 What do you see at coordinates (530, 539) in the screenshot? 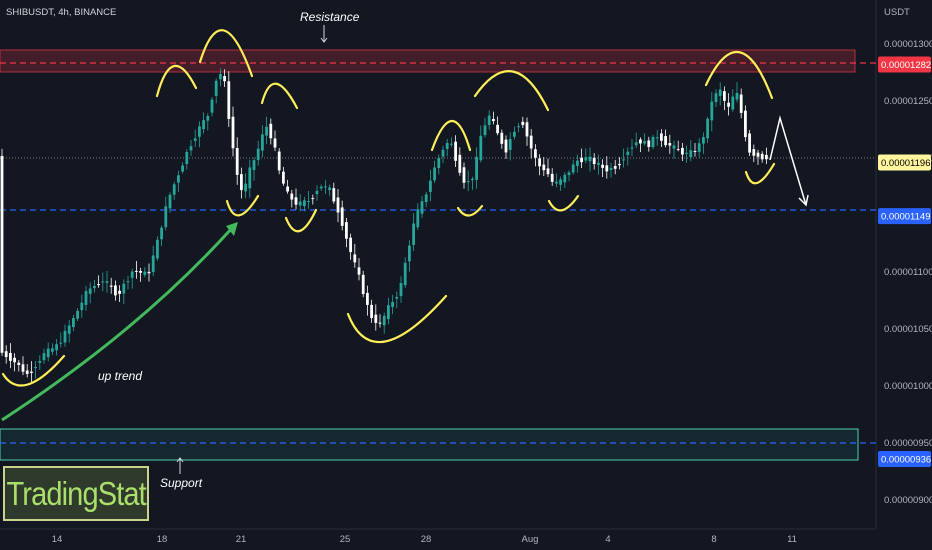
I see `time-tick-label: Aug` at bounding box center [530, 539].